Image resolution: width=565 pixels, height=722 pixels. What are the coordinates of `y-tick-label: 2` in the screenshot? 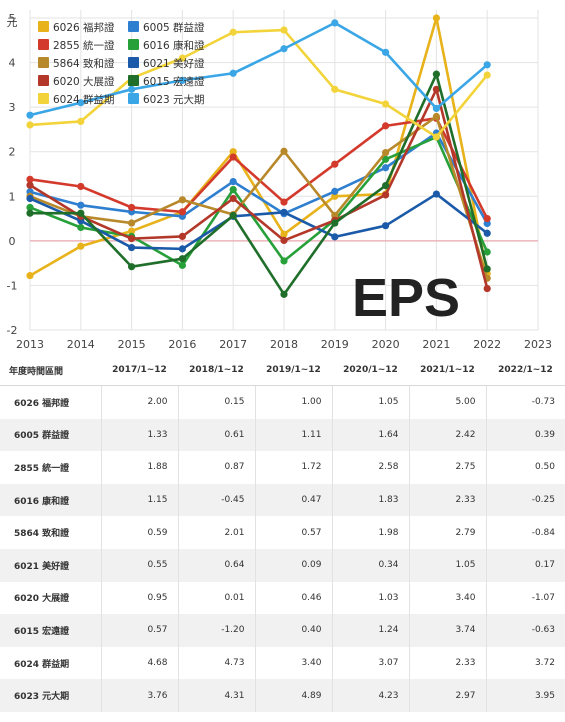 It's located at (12, 152).